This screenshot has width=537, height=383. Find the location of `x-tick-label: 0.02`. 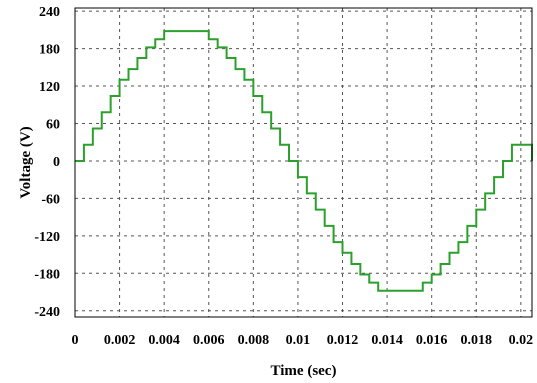

x-tick-label: 0.02 is located at coordinates (521, 340).